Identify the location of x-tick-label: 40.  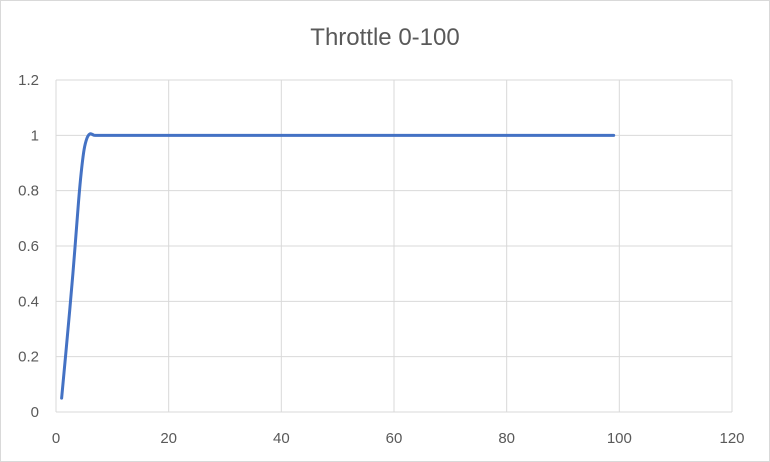
(281, 438).